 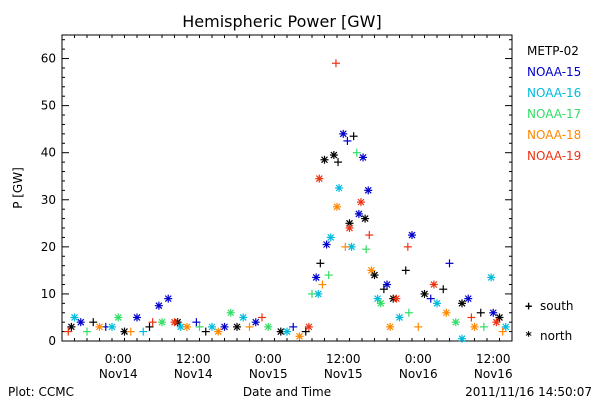 I want to click on legend-item: NOAA-18, so click(x=554, y=135).